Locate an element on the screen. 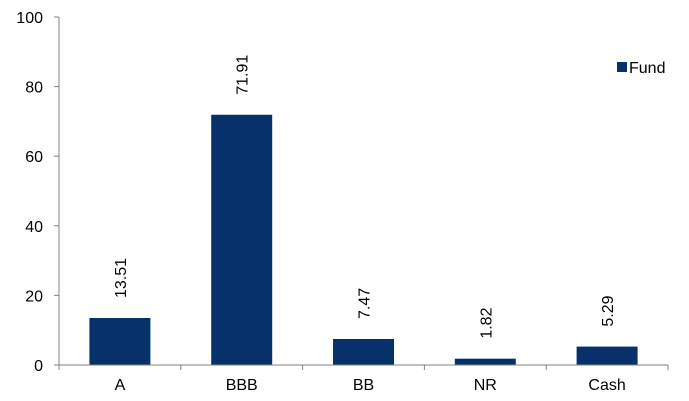 Image resolution: width=689 pixels, height=401 pixels. y-tick-label: 80 is located at coordinates (34, 88).